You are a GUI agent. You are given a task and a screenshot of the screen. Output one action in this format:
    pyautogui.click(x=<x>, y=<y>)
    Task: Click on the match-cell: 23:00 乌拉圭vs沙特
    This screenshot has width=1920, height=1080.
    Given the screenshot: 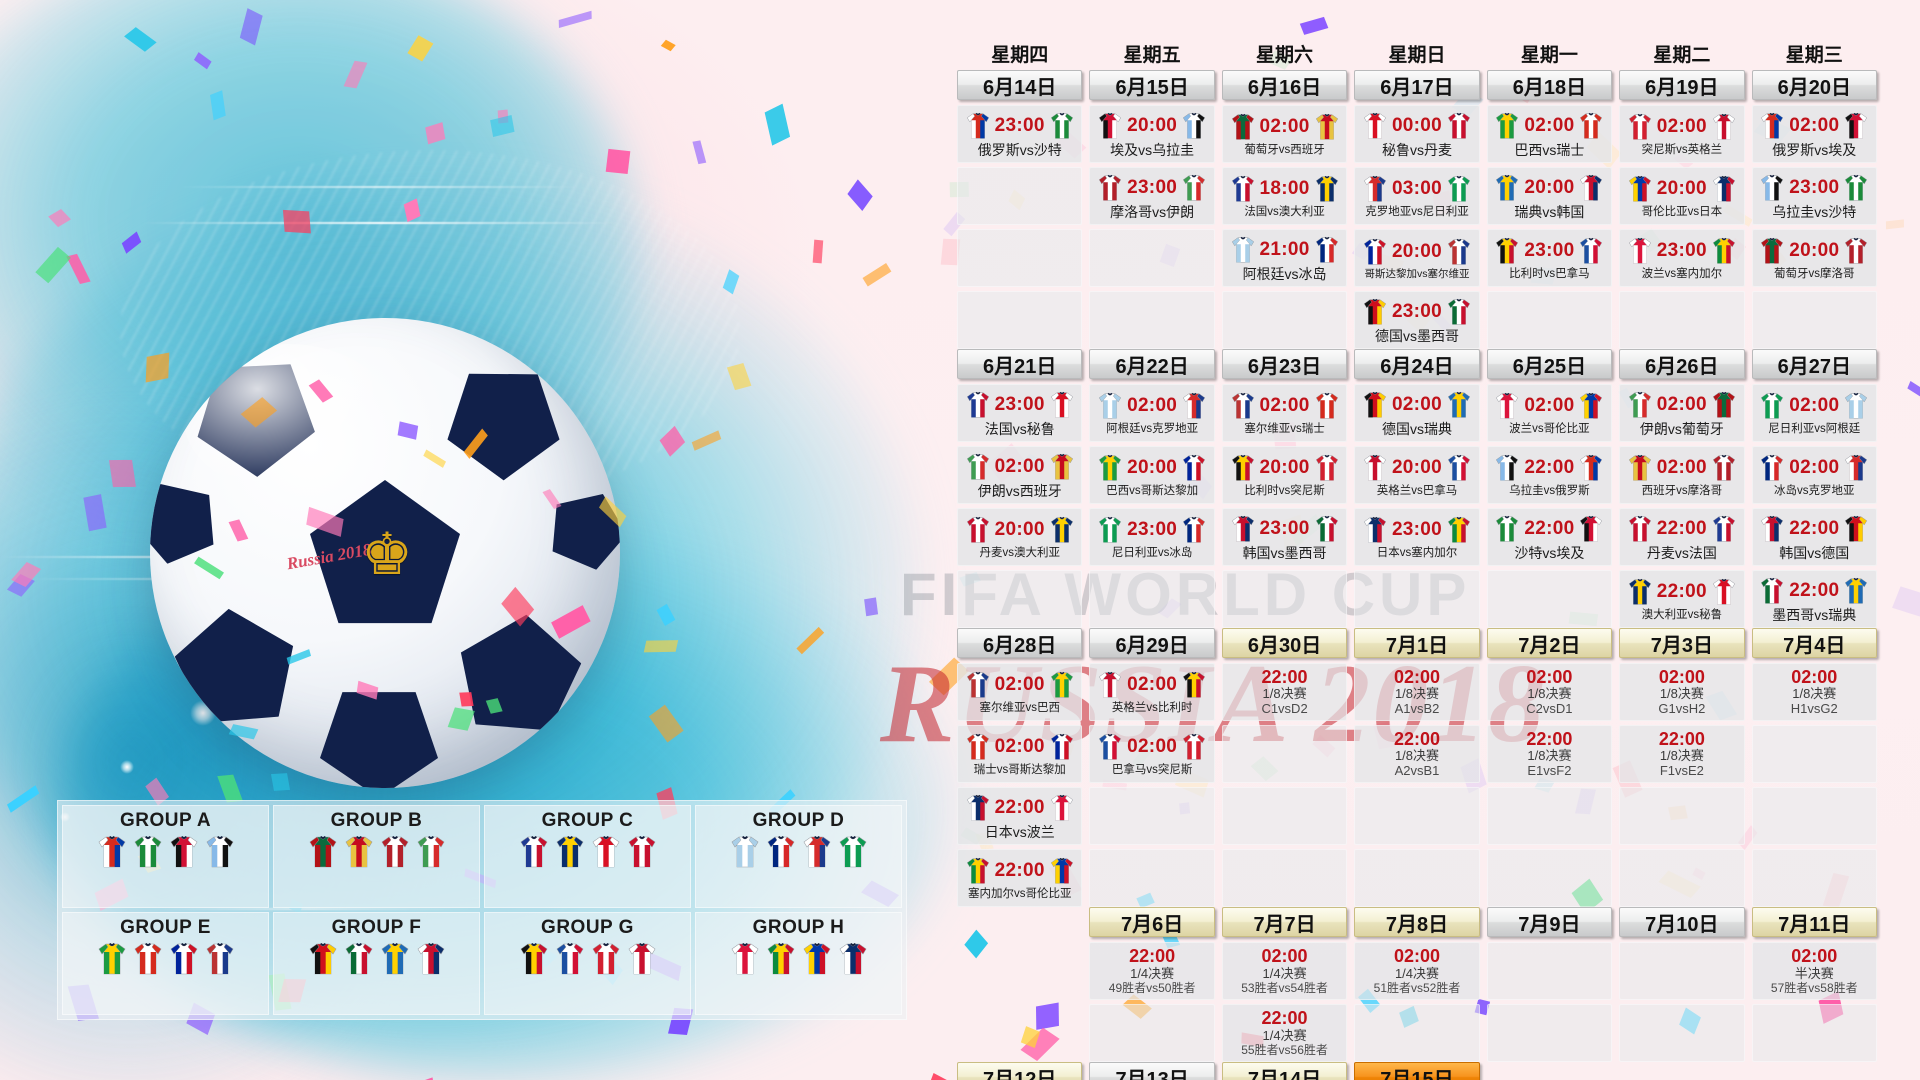 What is the action you would take?
    pyautogui.click(x=1814, y=196)
    